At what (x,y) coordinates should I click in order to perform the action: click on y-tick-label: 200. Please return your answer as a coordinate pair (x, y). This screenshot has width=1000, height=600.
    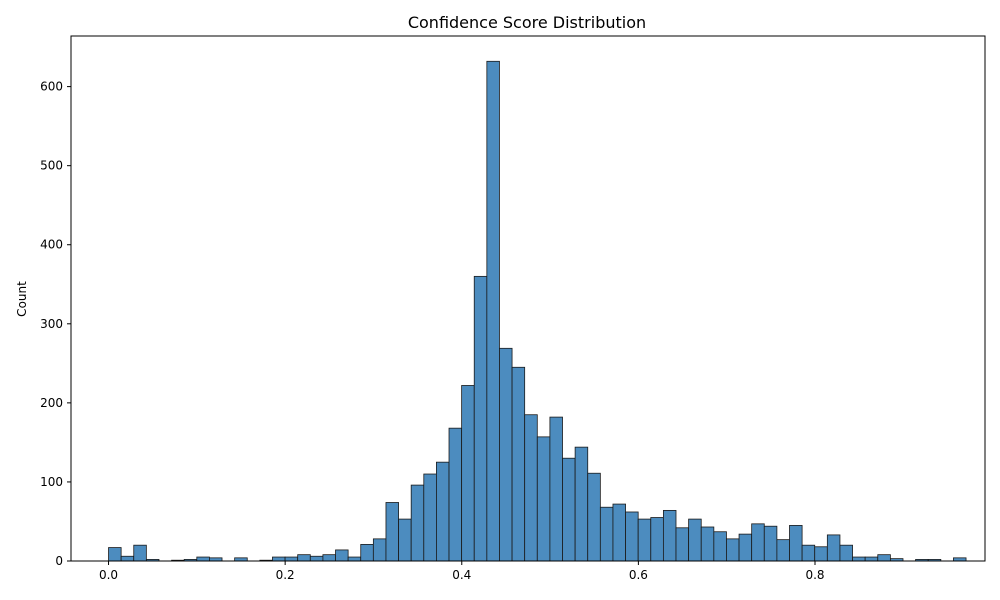
    Looking at the image, I should click on (51, 403).